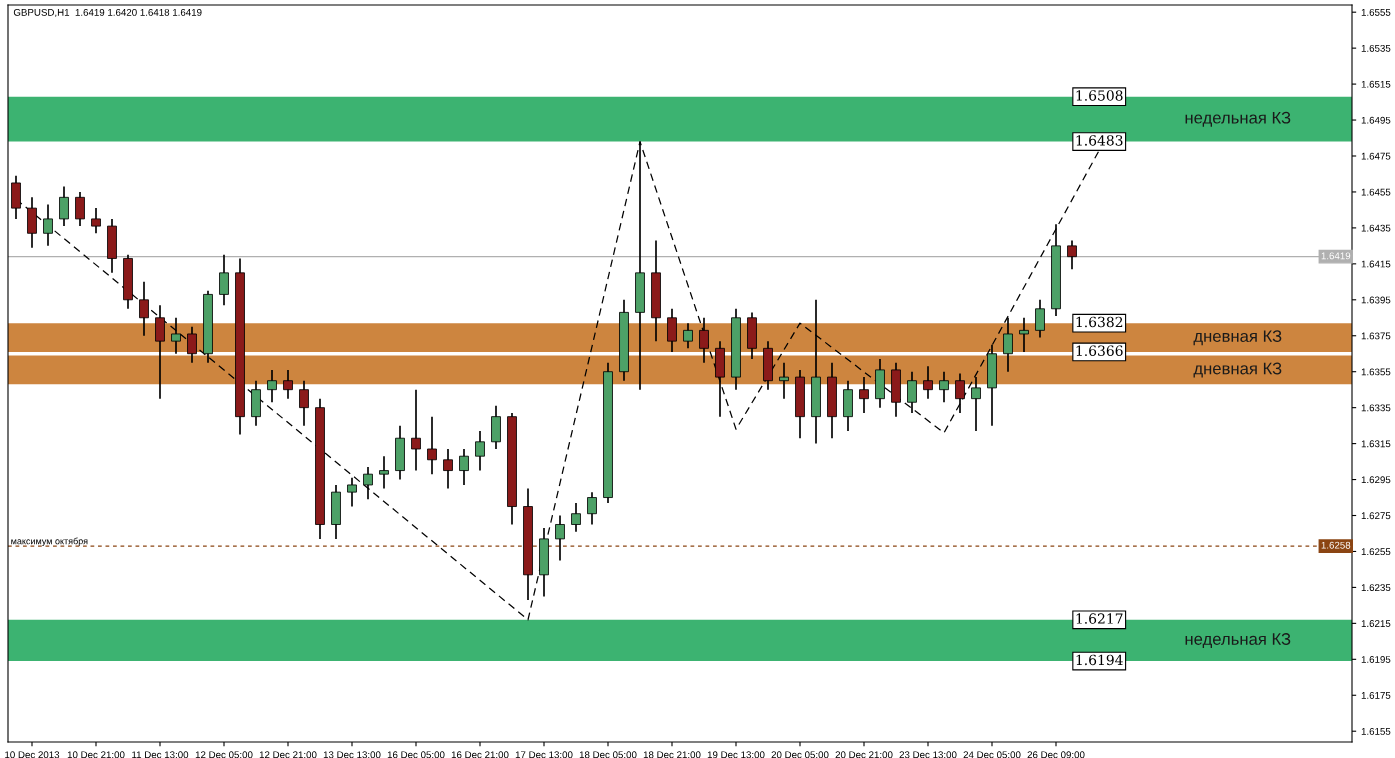 The image size is (1395, 758). Describe the element at coordinates (1376, 480) in the screenshot. I see `y-tick-label: 1.6295` at that location.